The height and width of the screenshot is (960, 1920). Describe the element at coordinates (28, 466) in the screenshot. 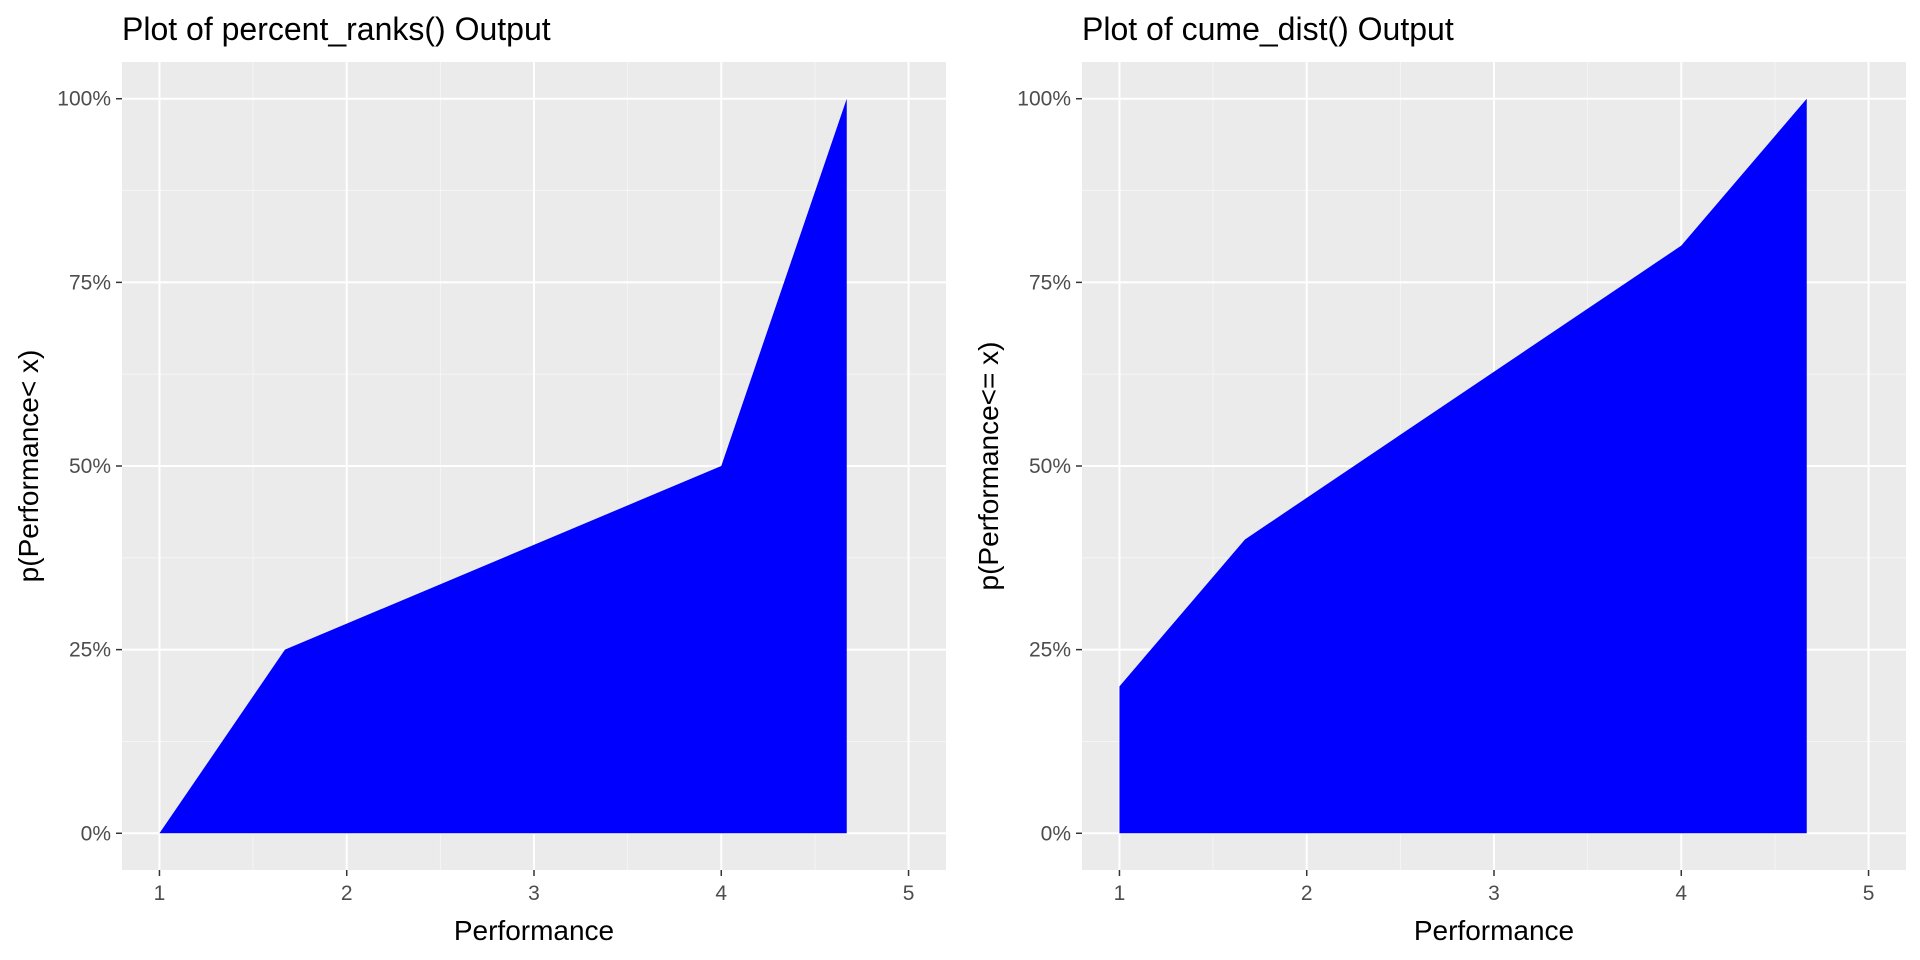

I see `y-axis-title: p(Performance< x)` at that location.